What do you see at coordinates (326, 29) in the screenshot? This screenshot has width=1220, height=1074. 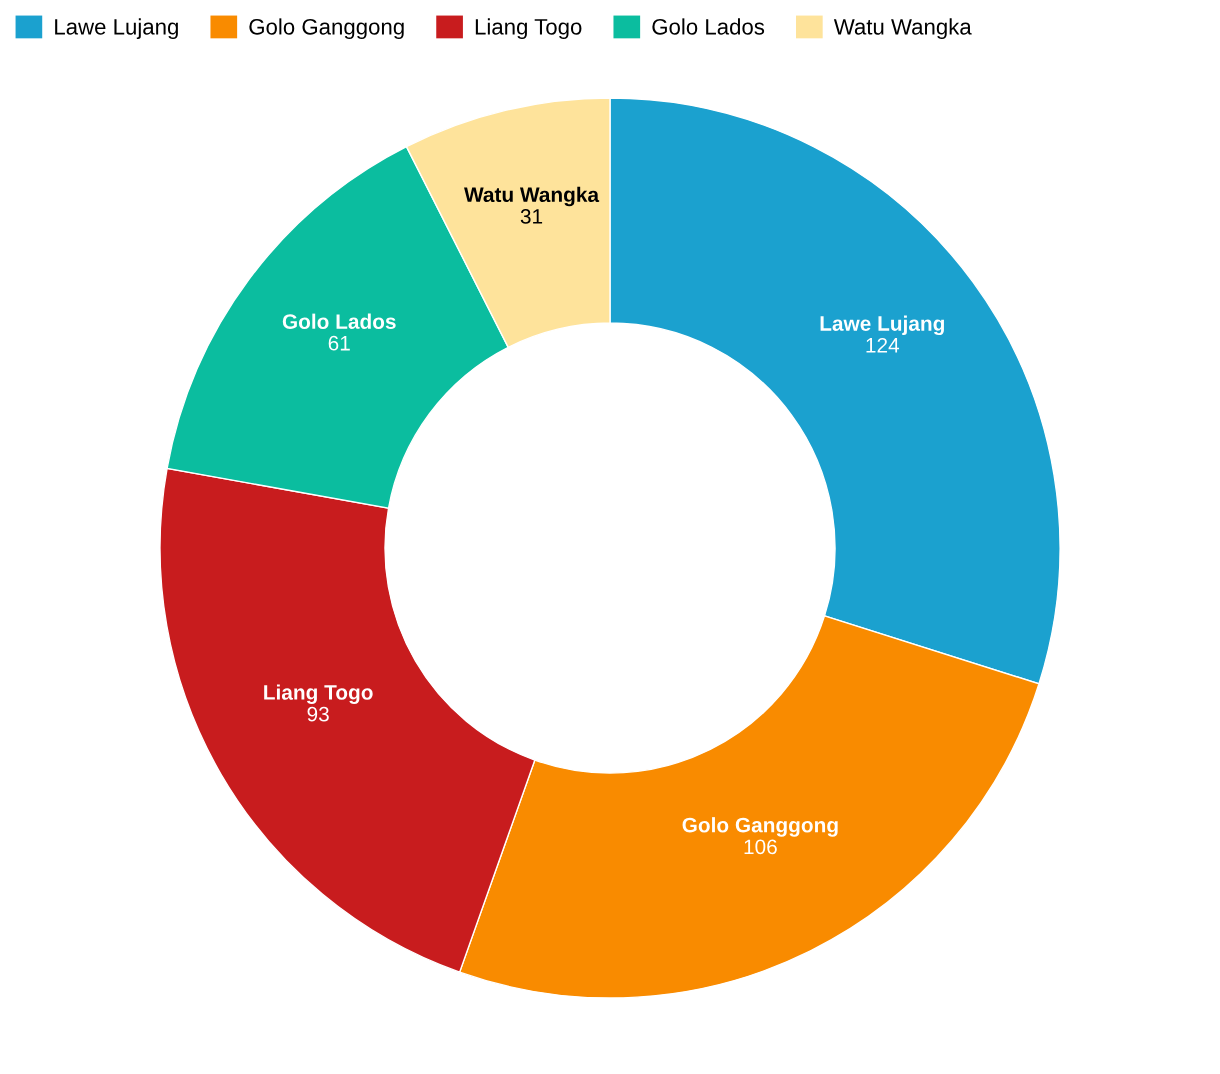 I see `legend-label: Golo Ganggong` at bounding box center [326, 29].